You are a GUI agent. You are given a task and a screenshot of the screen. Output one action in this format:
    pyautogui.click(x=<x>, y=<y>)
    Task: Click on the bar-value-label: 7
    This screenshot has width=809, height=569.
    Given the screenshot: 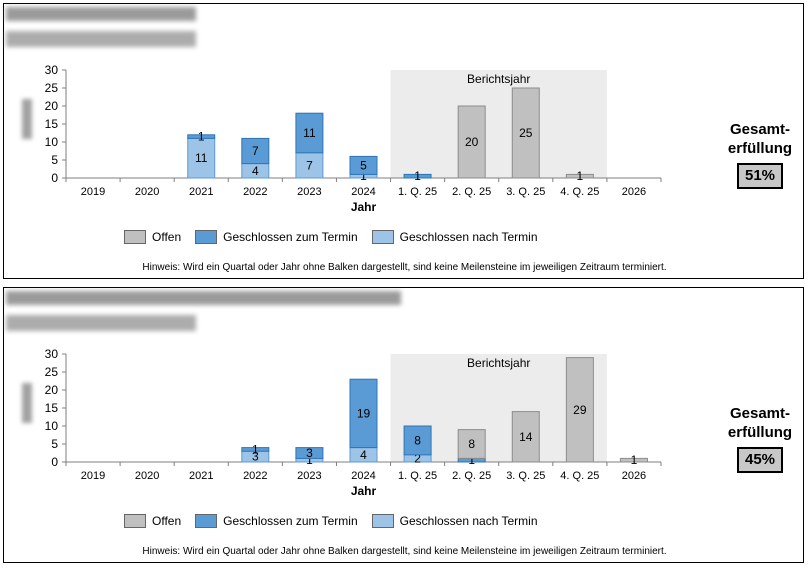 What is the action you would take?
    pyautogui.click(x=255, y=151)
    